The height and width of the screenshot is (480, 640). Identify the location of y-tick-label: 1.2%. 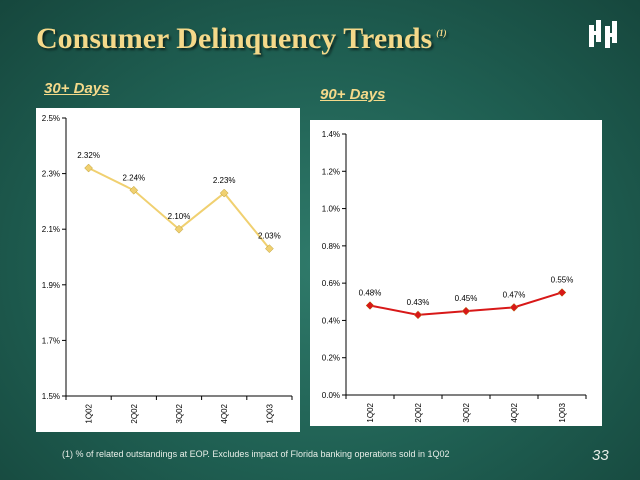
(331, 171).